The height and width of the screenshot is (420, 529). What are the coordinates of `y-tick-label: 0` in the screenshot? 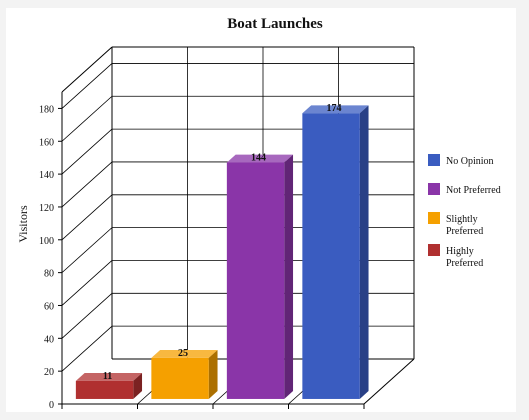 It's located at (51, 405).